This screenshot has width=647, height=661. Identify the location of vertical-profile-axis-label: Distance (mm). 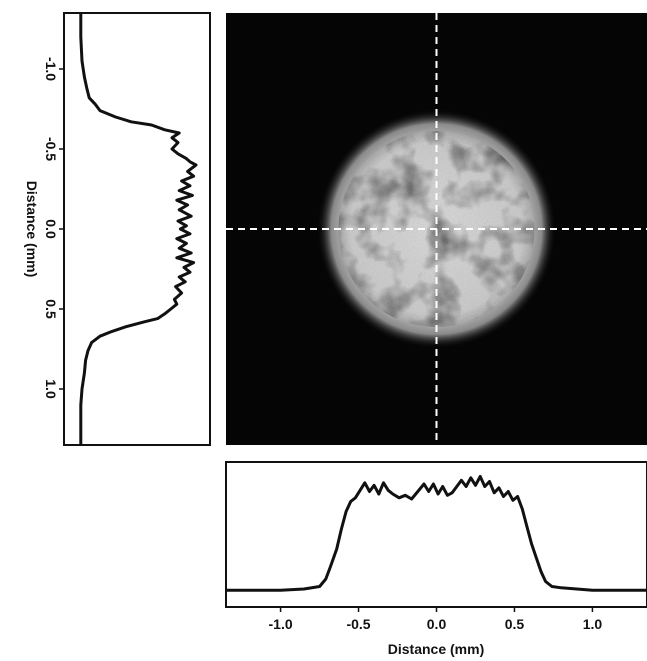
(32, 229).